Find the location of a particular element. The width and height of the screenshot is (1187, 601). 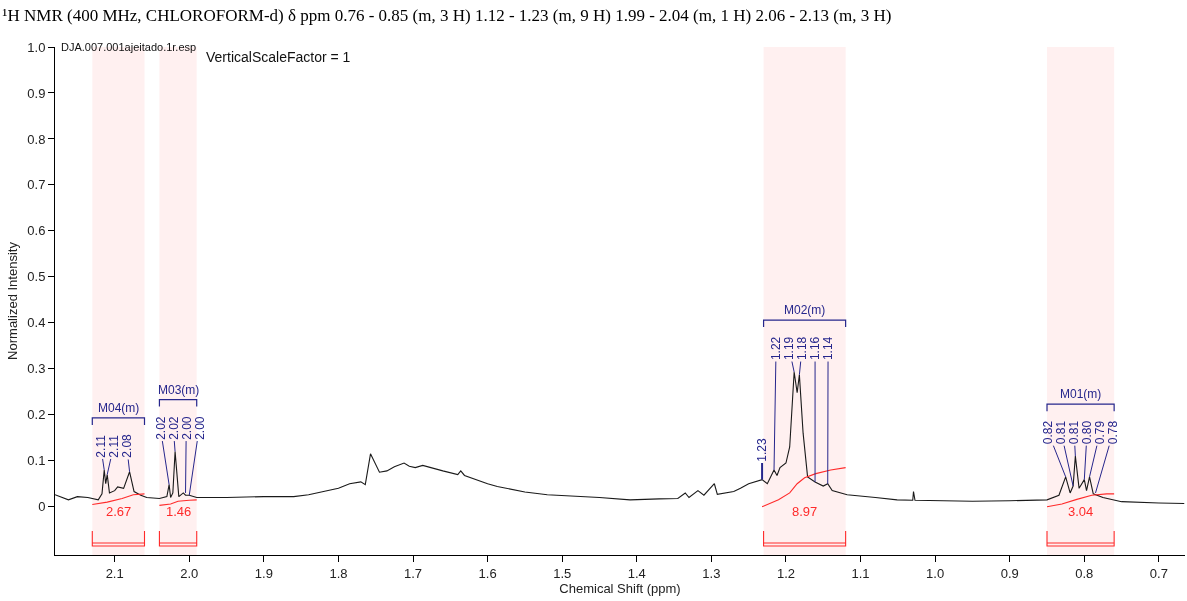

y-tick-label: 0.5 is located at coordinates (36, 277).